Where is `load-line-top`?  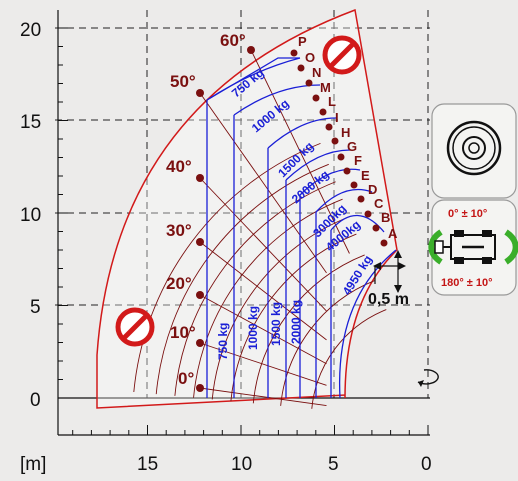
load-line-top is located at coordinates (253, 79).